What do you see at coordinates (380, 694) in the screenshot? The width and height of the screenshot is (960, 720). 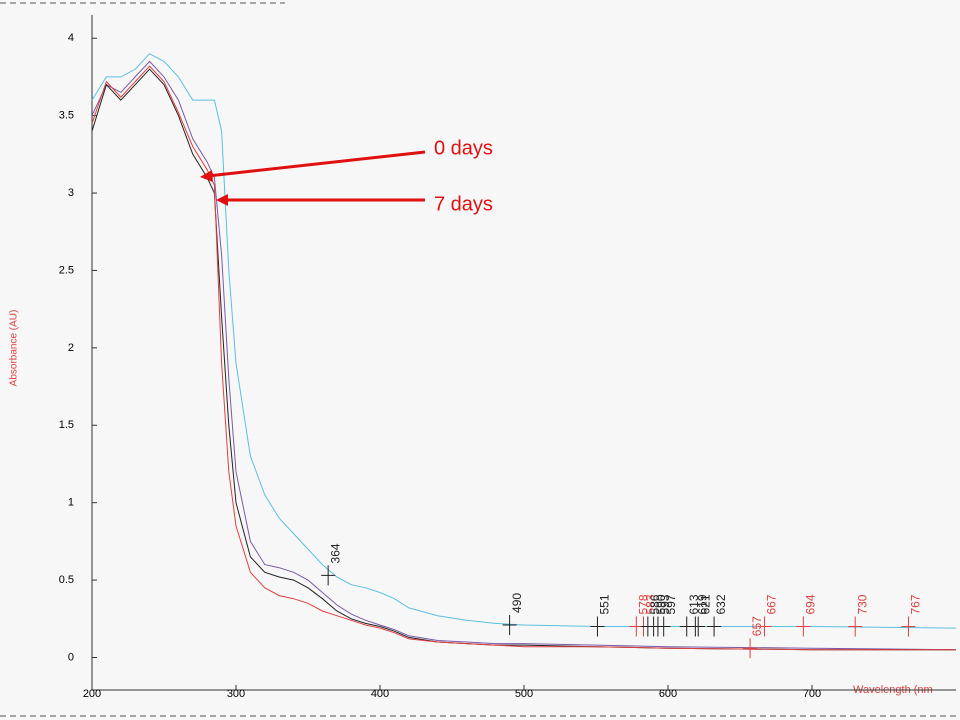 I see `x-tick-label: 400` at bounding box center [380, 694].